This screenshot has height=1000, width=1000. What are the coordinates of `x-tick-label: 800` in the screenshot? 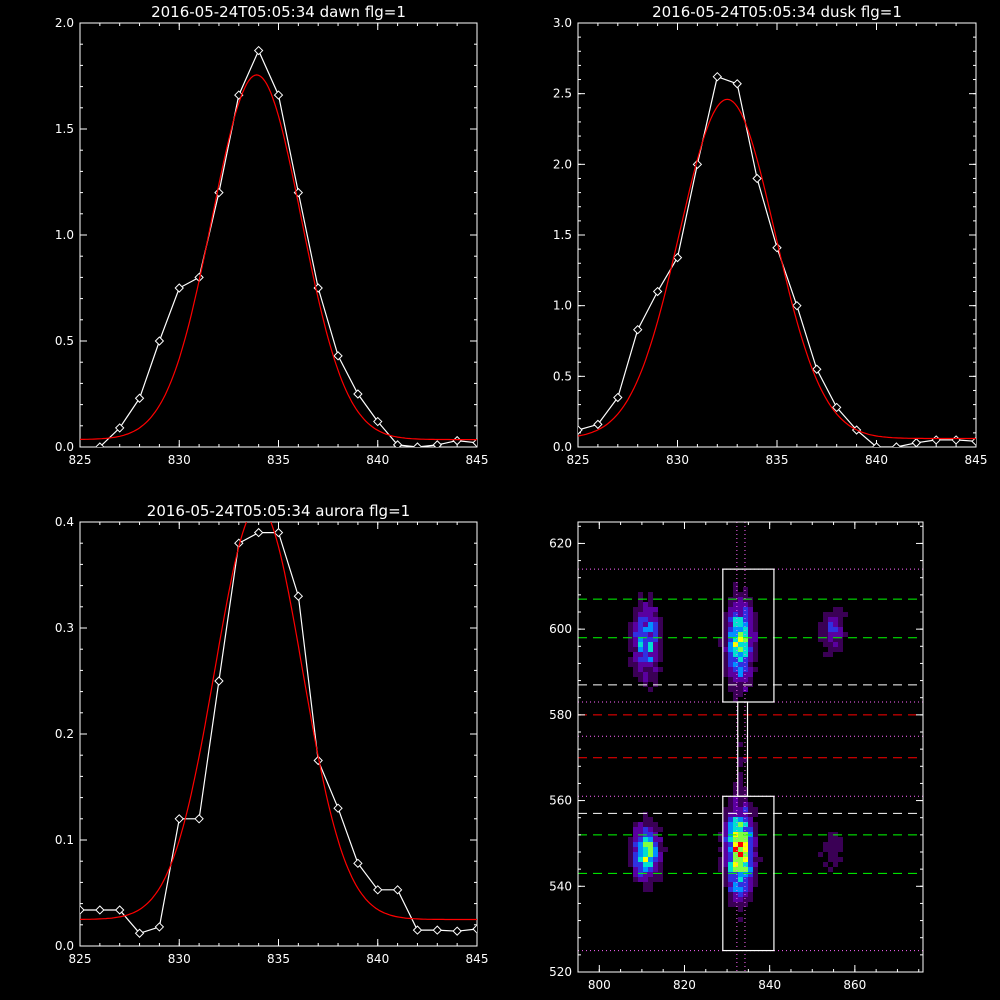 It's located at (599, 985).